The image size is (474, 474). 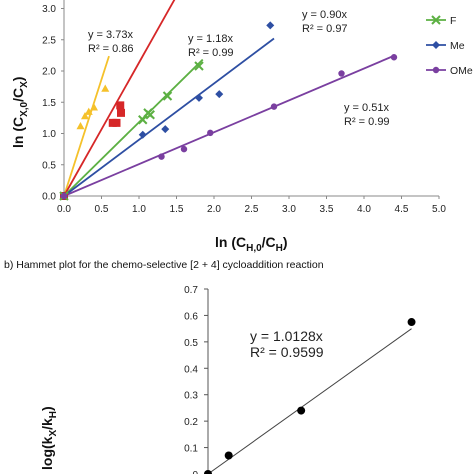 What do you see at coordinates (252, 209) in the screenshot?
I see `panel-a-x-tick-label: 2.5` at bounding box center [252, 209].